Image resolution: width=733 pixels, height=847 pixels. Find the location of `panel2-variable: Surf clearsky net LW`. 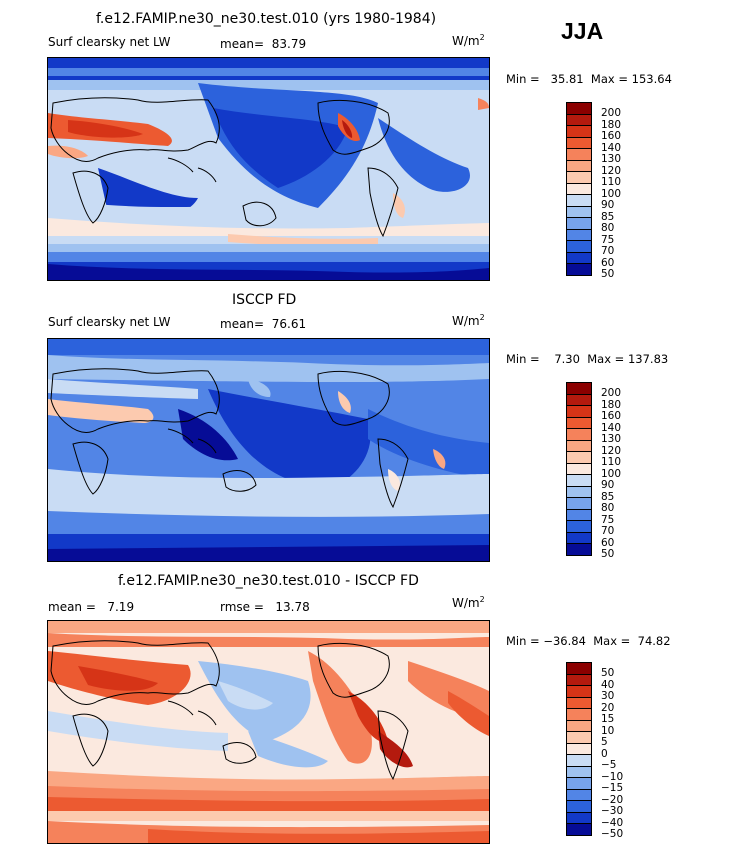

panel2-variable: Surf clearsky net LW is located at coordinates (109, 322).